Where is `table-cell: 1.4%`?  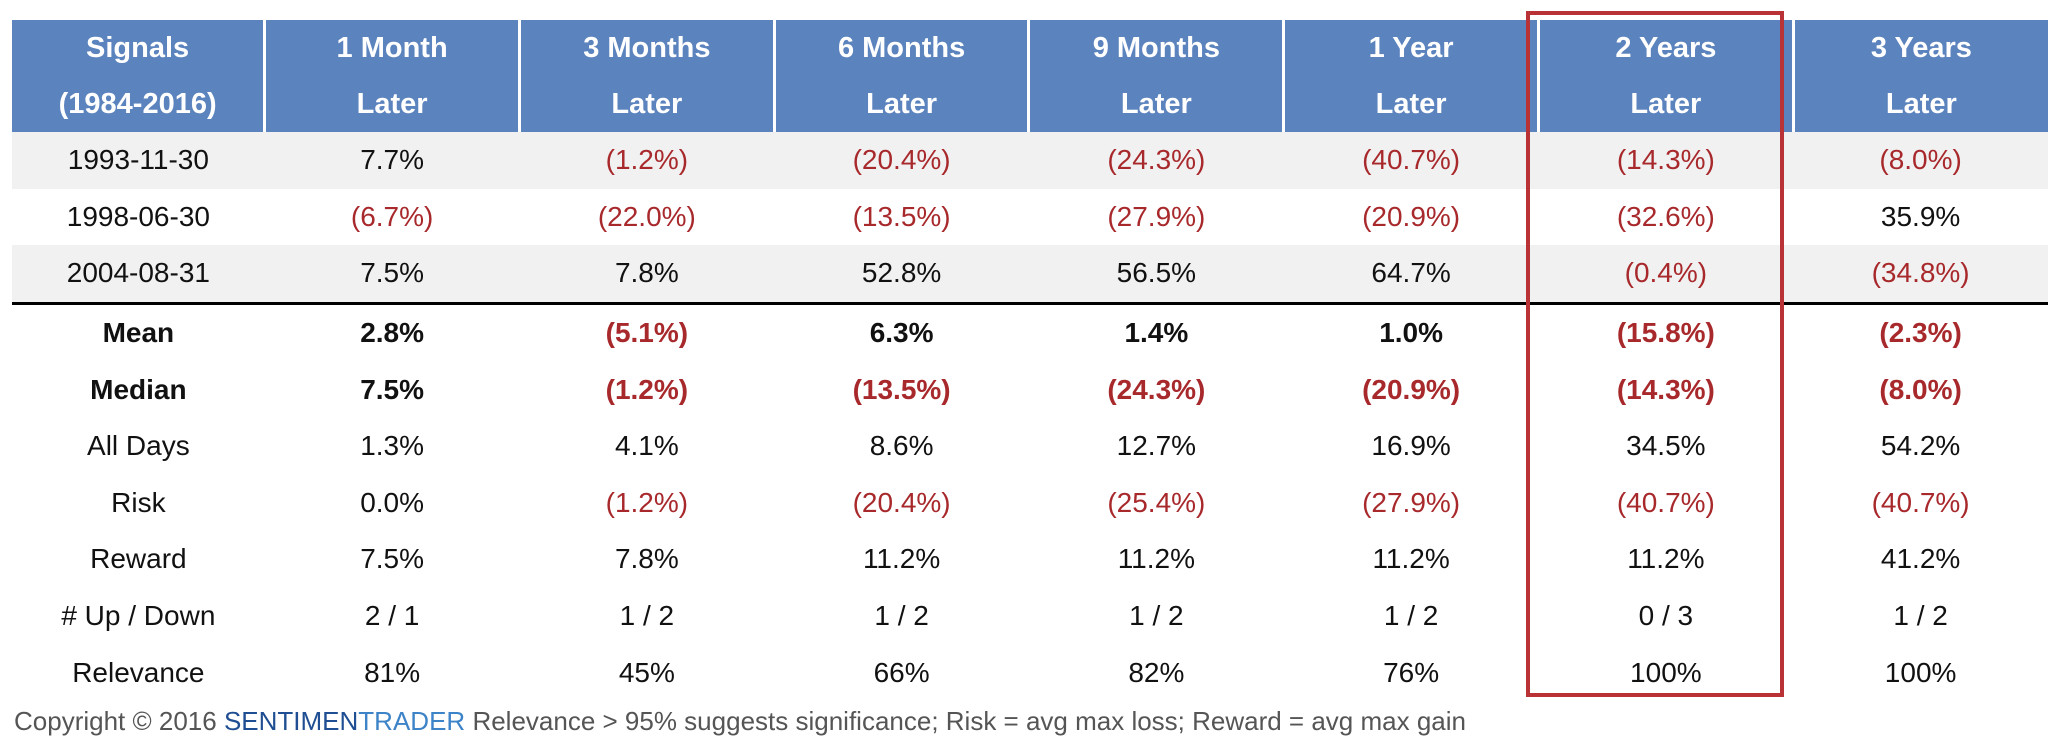
table-cell: 1.4% is located at coordinates (1156, 331).